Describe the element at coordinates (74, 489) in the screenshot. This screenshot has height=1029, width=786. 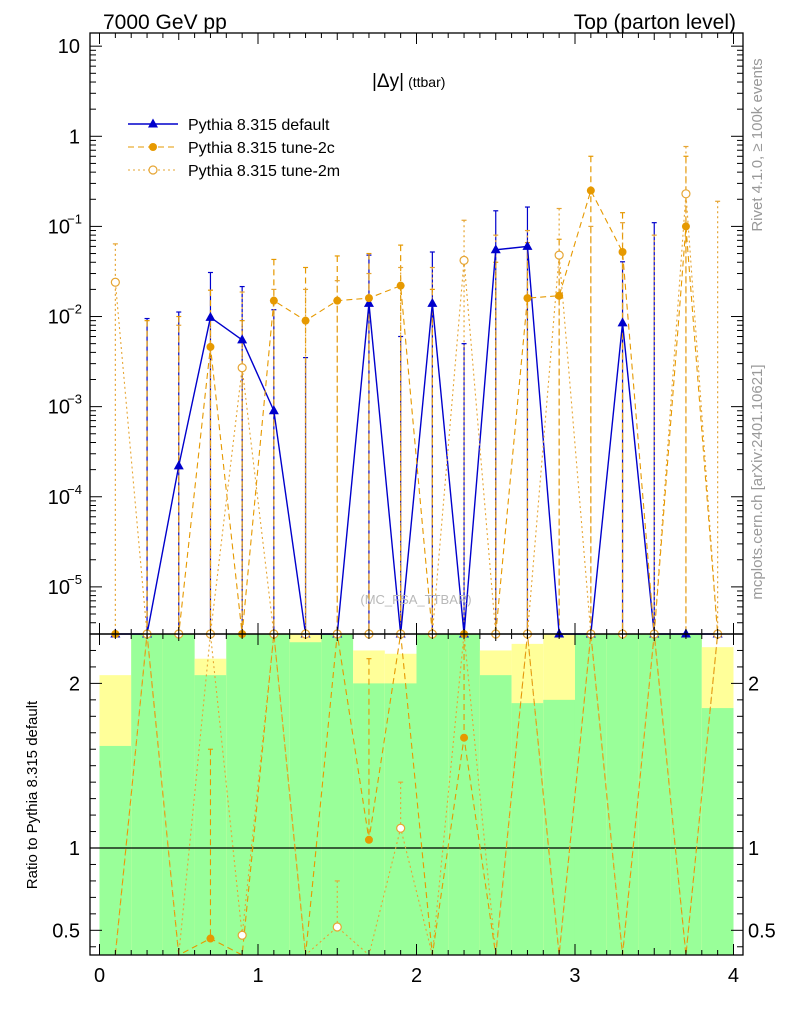
I see `y-tick-exponent: −4` at that location.